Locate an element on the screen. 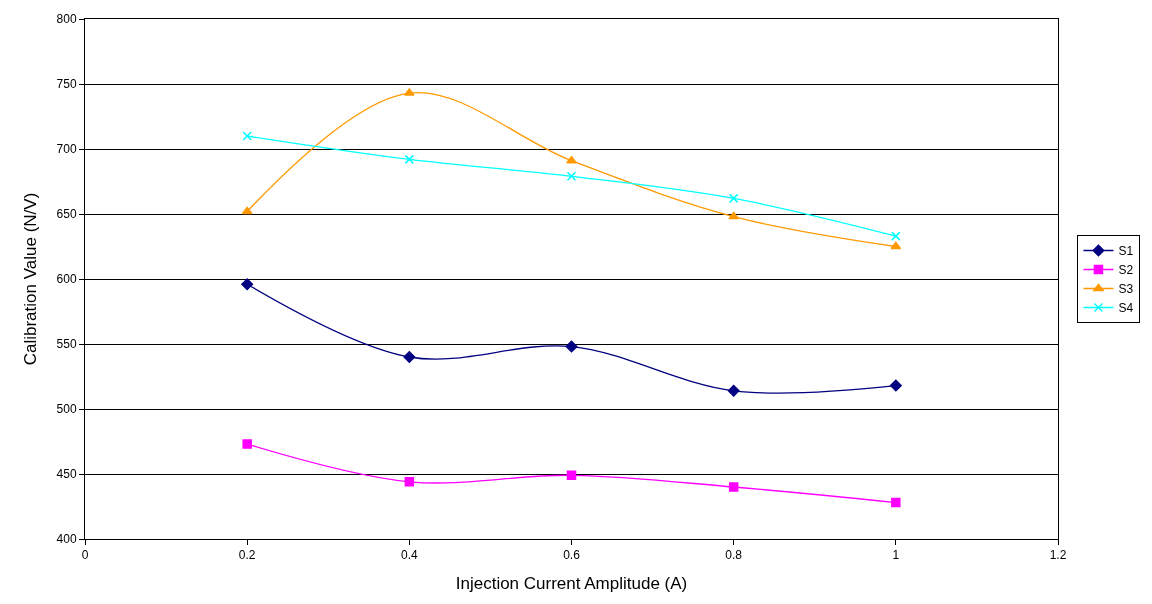  y-tick-label: 500 is located at coordinates (66, 409).